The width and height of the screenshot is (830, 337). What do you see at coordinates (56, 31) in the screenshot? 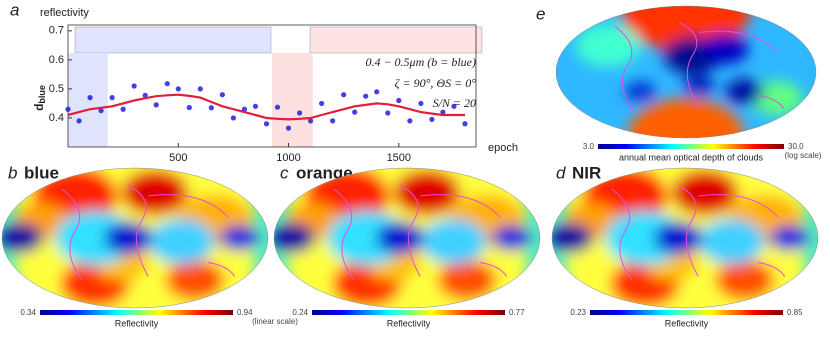
I see `y-tick-label: 0.7` at bounding box center [56, 31].